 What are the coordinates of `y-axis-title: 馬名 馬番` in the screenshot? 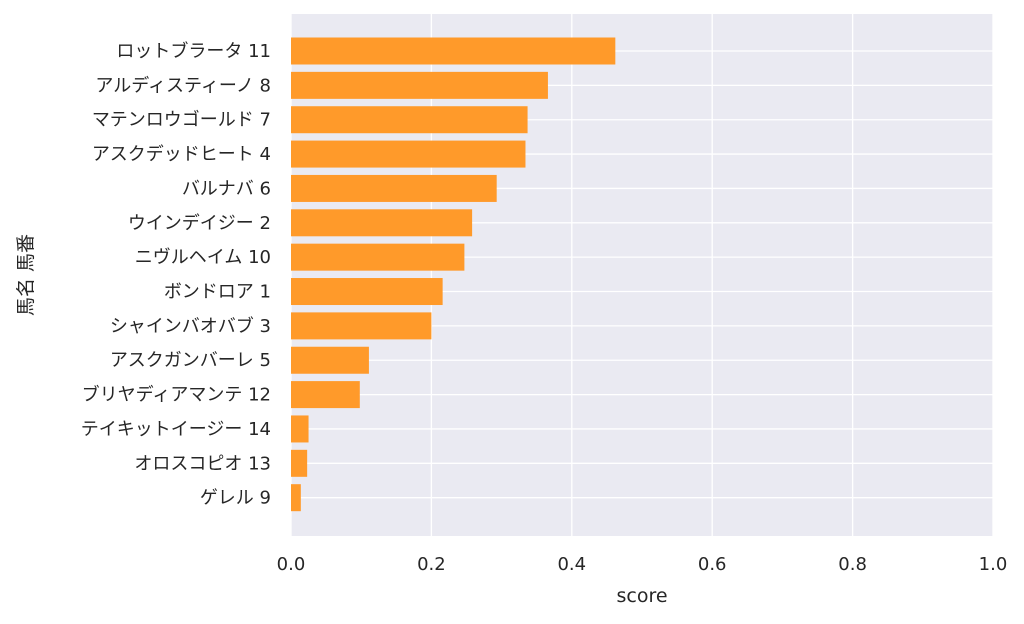 It's located at (26, 275).